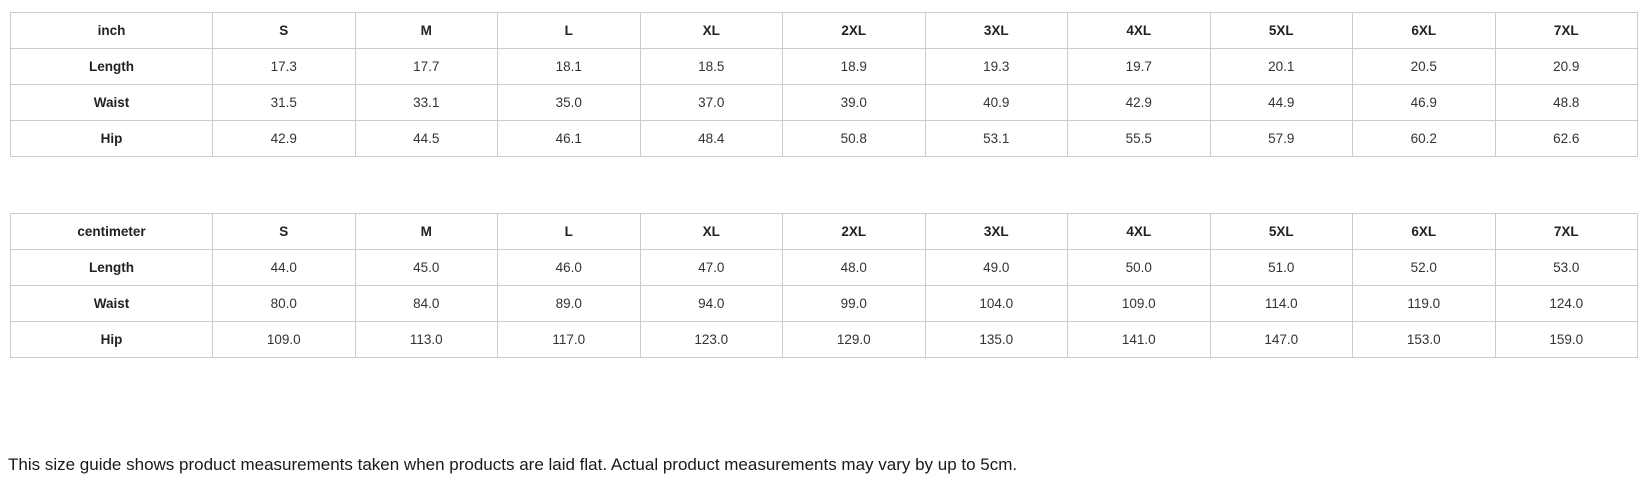 The image size is (1649, 484). Describe the element at coordinates (1139, 138) in the screenshot. I see `measurement-value-cell: 55.5` at that location.